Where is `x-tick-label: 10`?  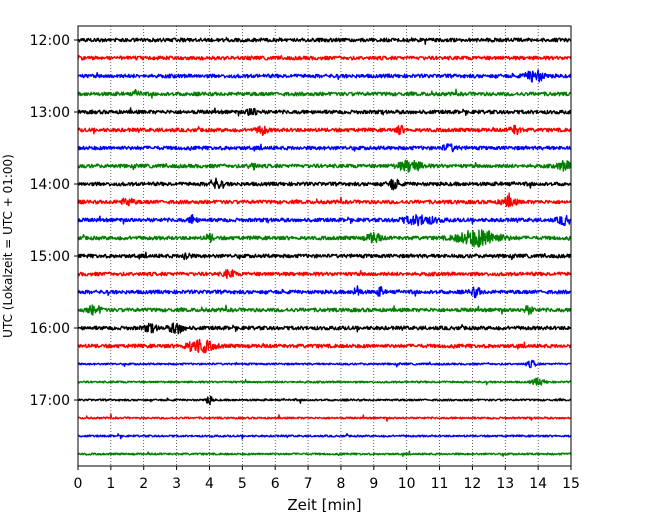 x-tick-label: 10 is located at coordinates (407, 484).